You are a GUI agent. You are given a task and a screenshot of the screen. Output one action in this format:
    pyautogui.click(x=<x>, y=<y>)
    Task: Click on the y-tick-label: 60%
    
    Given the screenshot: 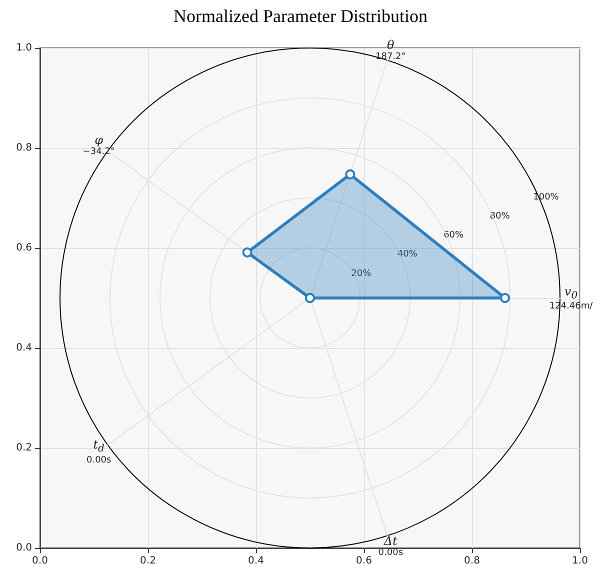 What is the action you would take?
    pyautogui.click(x=454, y=235)
    